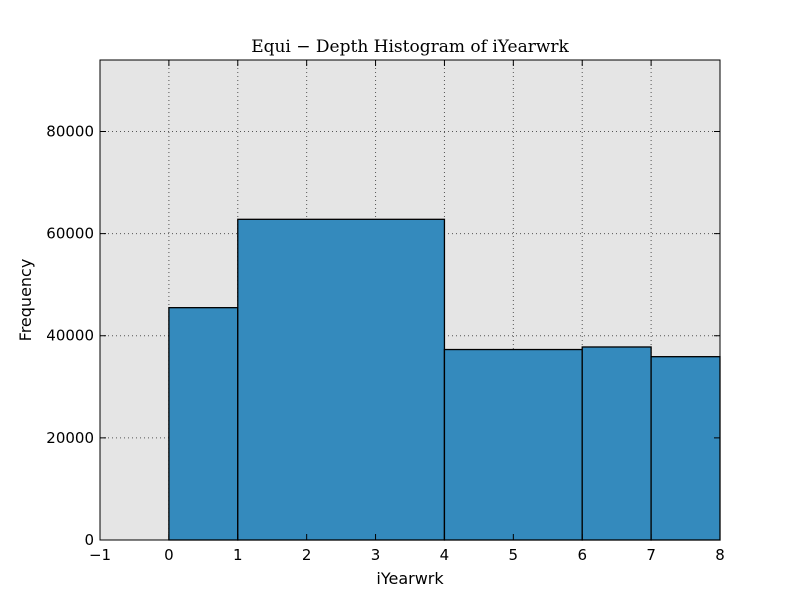  I want to click on x-tick-label: 8, so click(720, 555).